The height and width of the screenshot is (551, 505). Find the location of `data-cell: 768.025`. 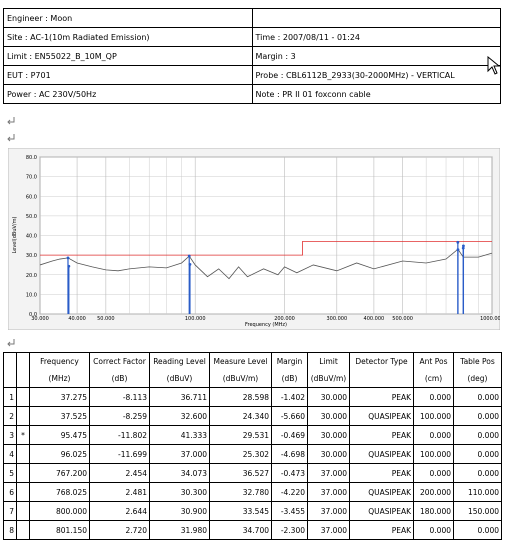

data-cell: 768.025 is located at coordinates (59, 492).